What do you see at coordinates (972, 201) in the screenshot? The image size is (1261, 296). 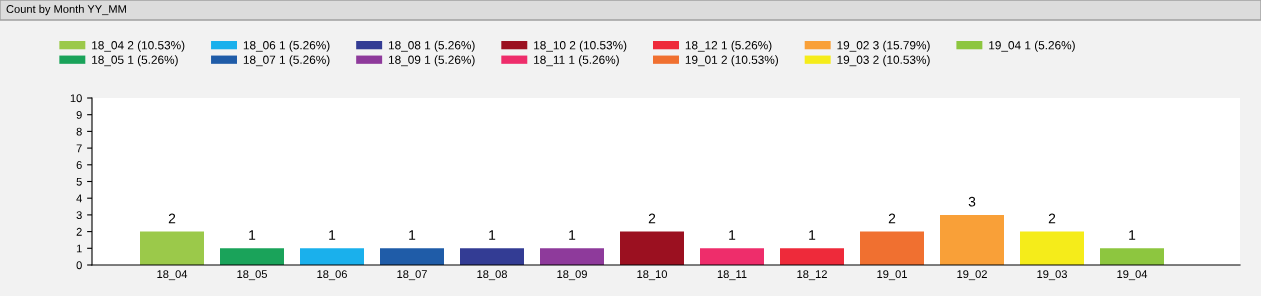 I see `data-label: 3` at bounding box center [972, 201].